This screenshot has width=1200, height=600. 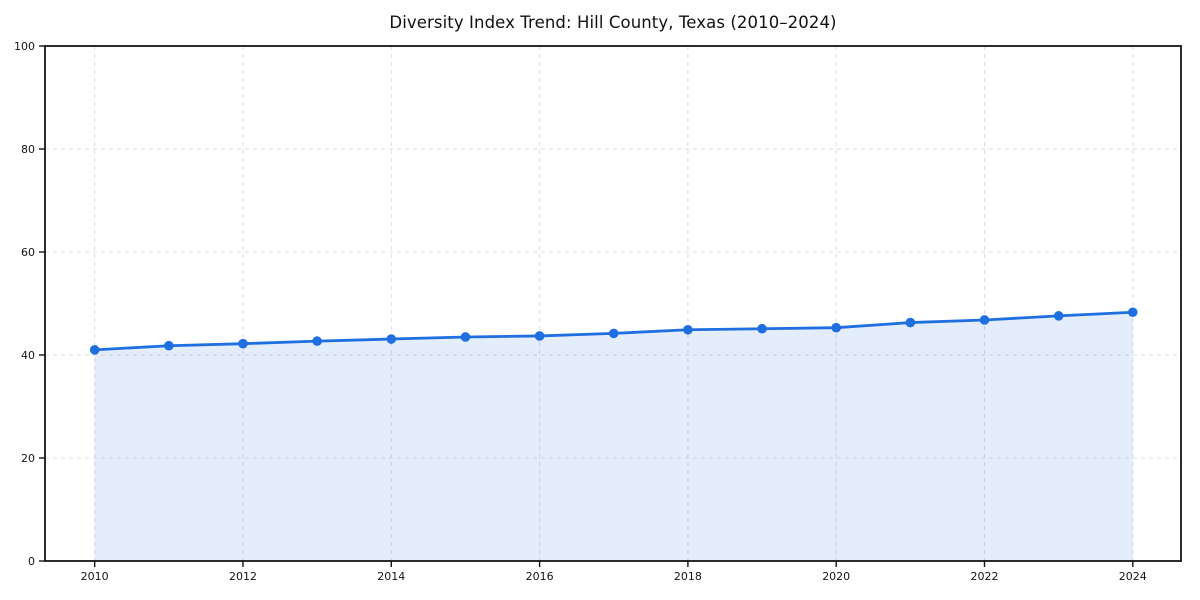 What do you see at coordinates (95, 576) in the screenshot?
I see `x-tick-label: 2010` at bounding box center [95, 576].